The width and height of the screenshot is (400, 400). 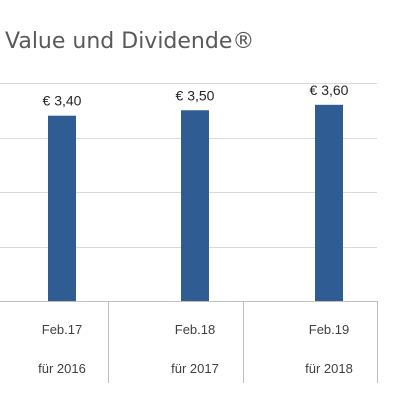 I want to click on data-labels: € 3,40 € 3,50 € 3,60, so click(x=196, y=95).